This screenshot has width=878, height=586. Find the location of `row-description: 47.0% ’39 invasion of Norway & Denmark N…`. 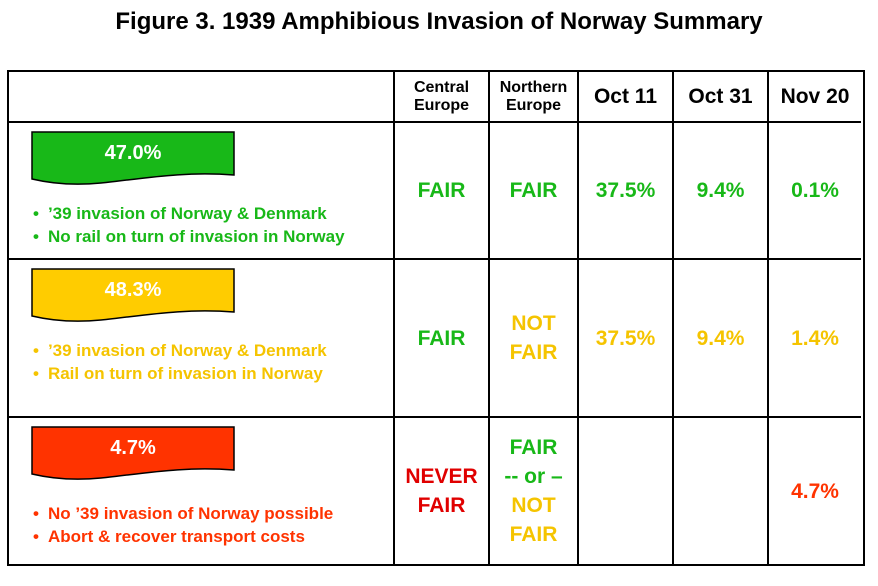

row-description: 47.0% ’39 invasion of Norway & Denmark N… is located at coordinates (202, 191).